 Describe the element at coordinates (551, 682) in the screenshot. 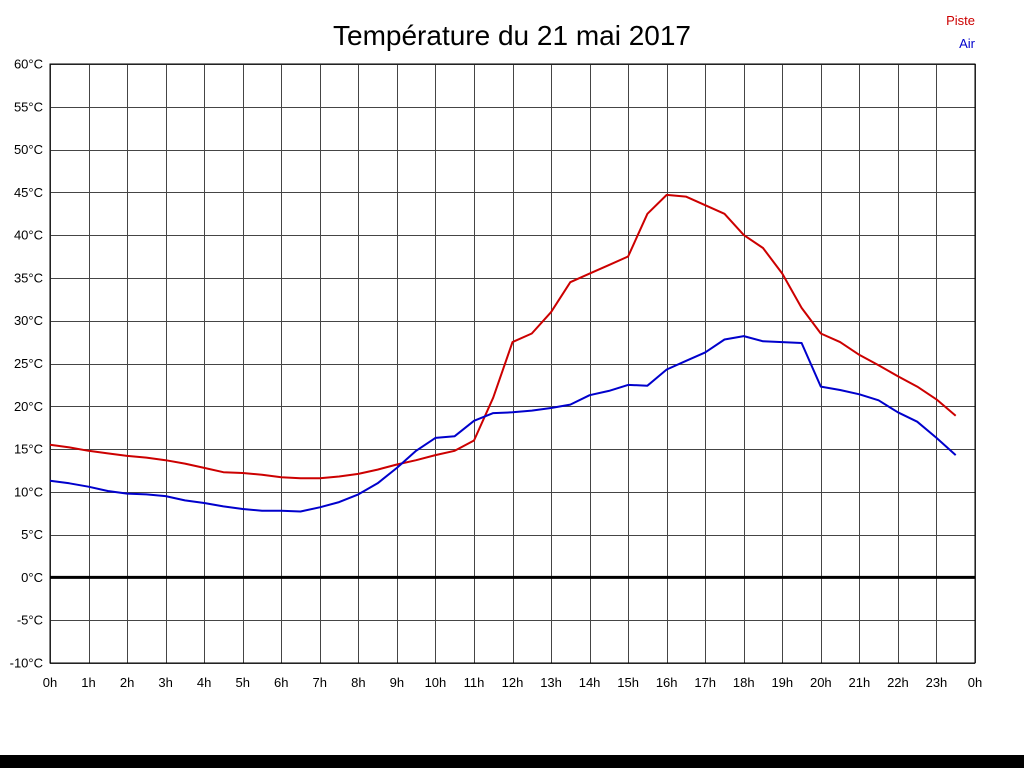

I see `x-tick-label: 13h` at that location.